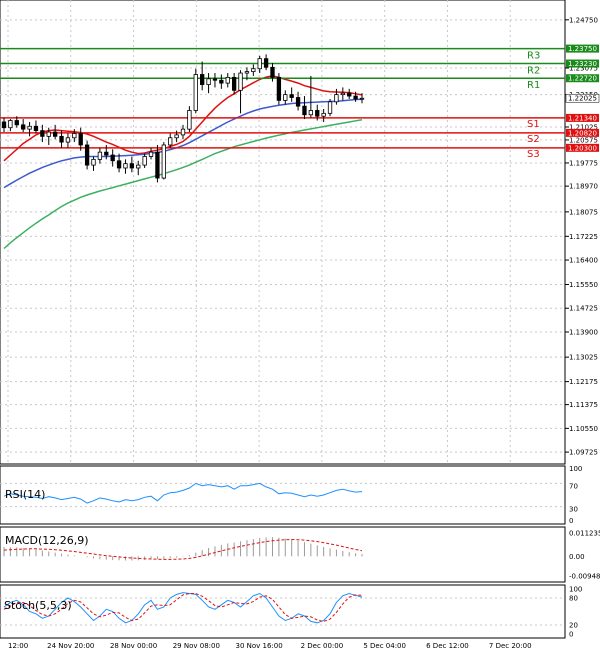 The image size is (600, 654). Describe the element at coordinates (583, 237) in the screenshot. I see `price-tick-label: 1.17225` at that location.